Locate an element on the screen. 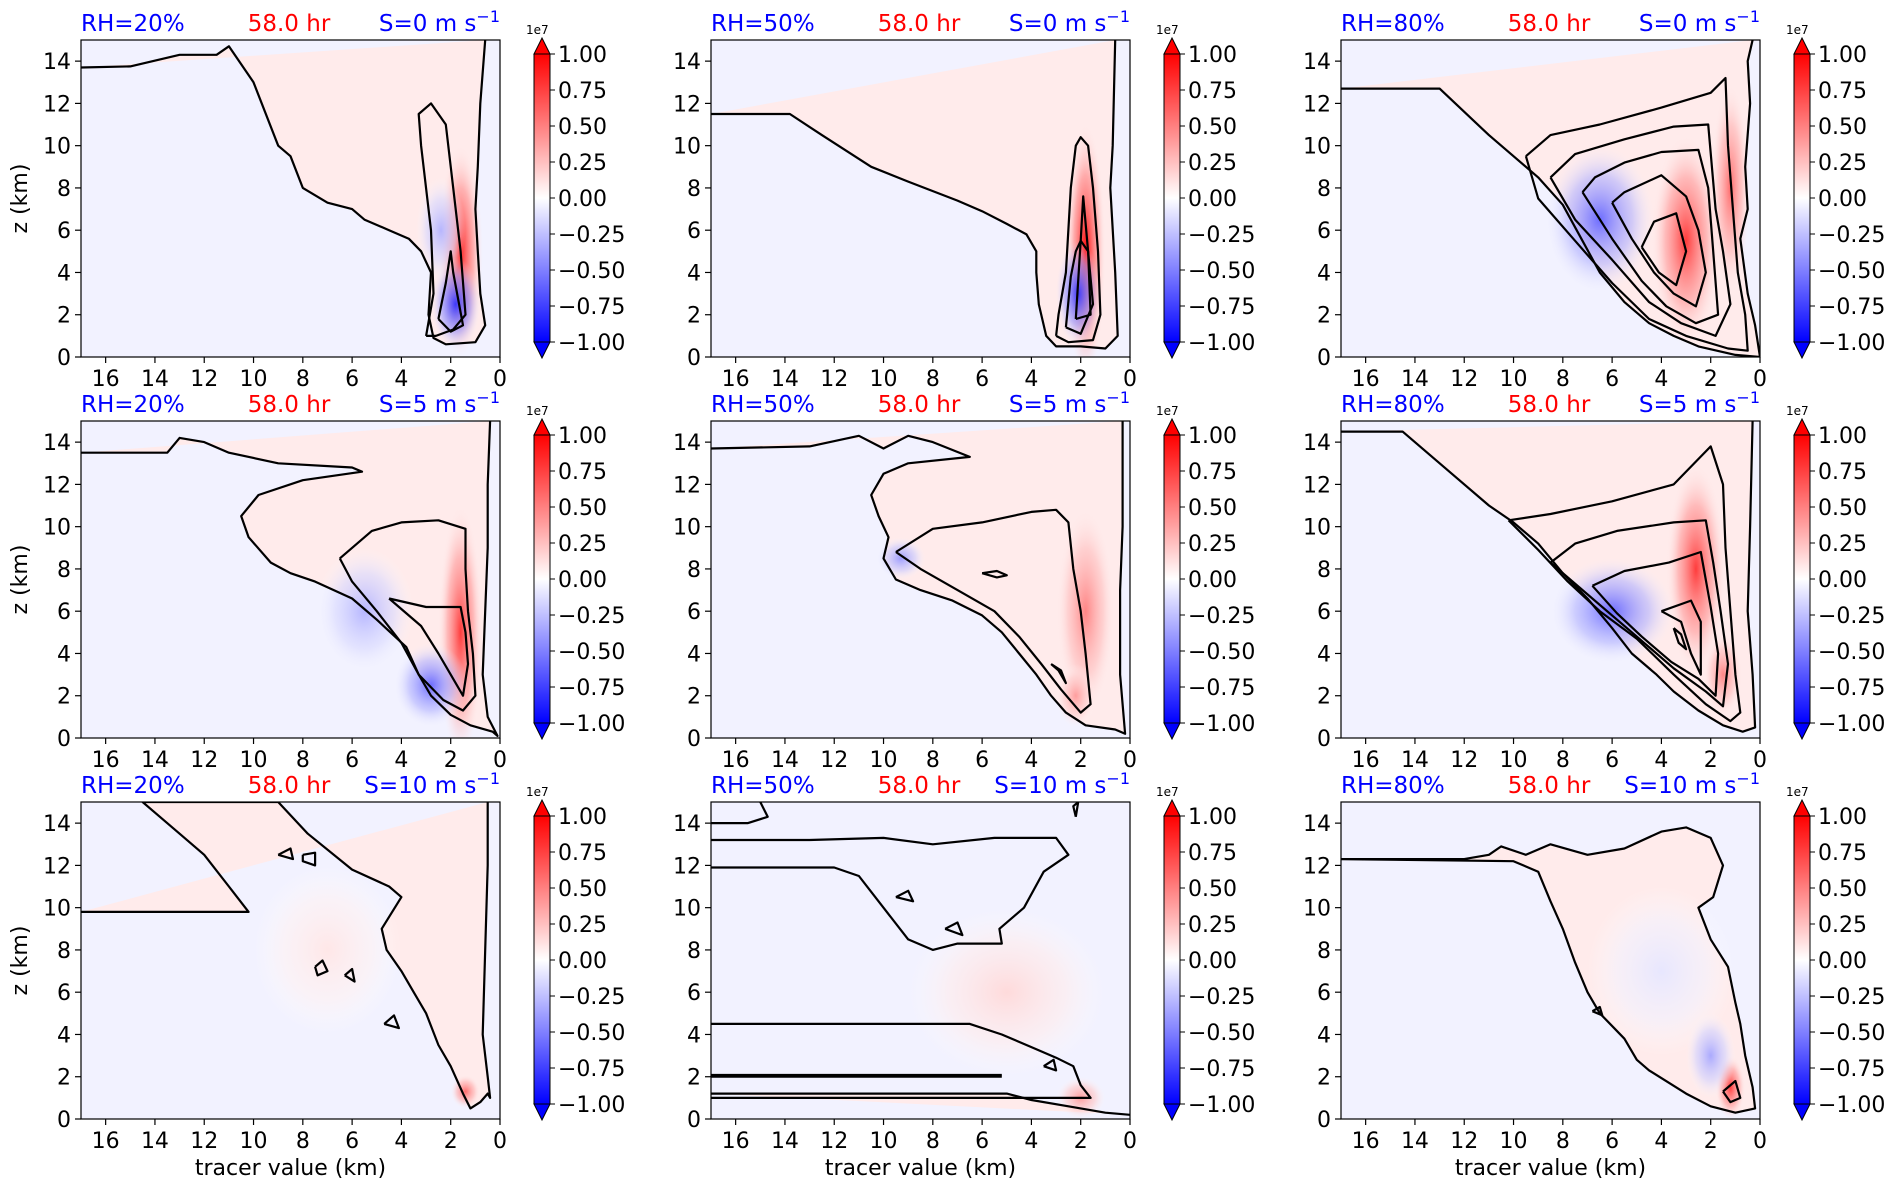 The width and height of the screenshot is (1895, 1191). shear-label: S=5 m s−1 is located at coordinates (439, 403).